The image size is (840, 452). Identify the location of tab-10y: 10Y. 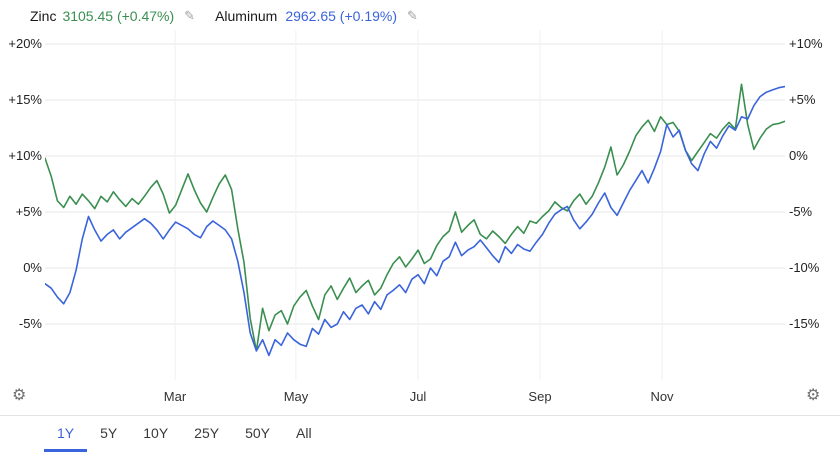
(156, 432).